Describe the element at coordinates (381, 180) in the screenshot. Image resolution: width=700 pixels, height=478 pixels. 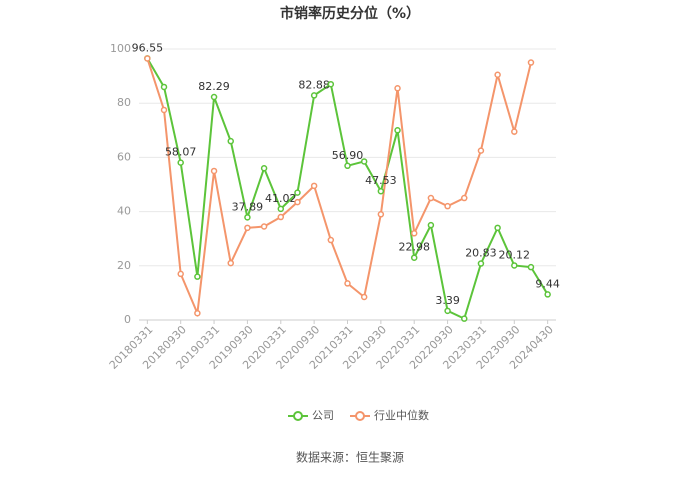
I see `data-label: 47.53` at that location.